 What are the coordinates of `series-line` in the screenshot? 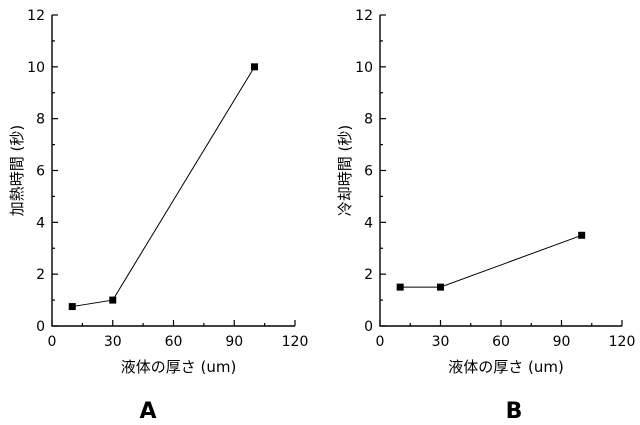 It's located at (491, 261).